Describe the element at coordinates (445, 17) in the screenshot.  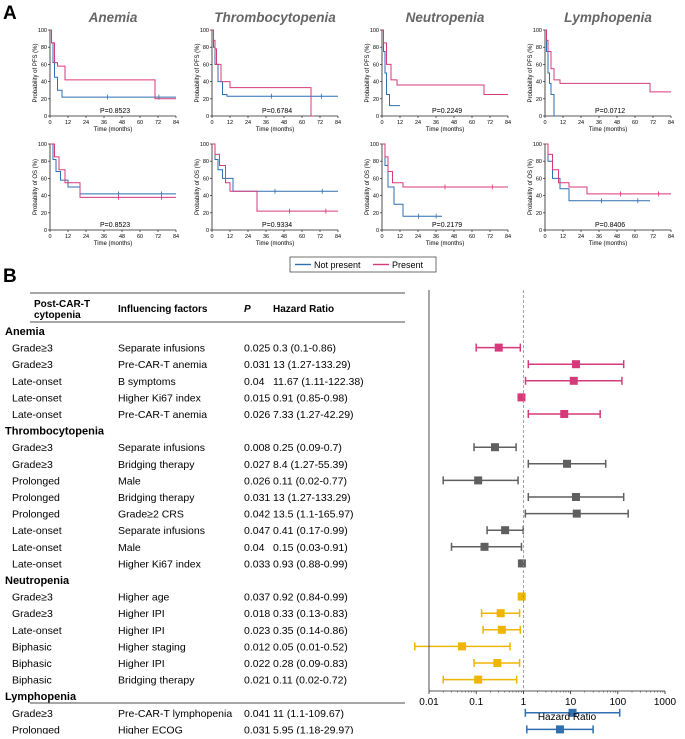
I see `km-column-title: Neutropenia` at that location.